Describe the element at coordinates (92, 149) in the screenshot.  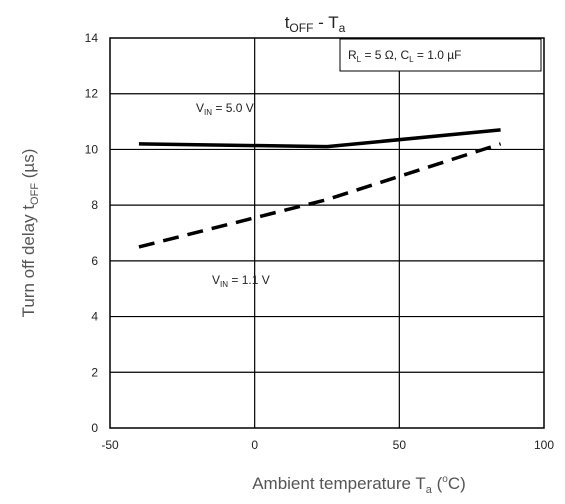
I see `y-tick-label: 10` at that location.